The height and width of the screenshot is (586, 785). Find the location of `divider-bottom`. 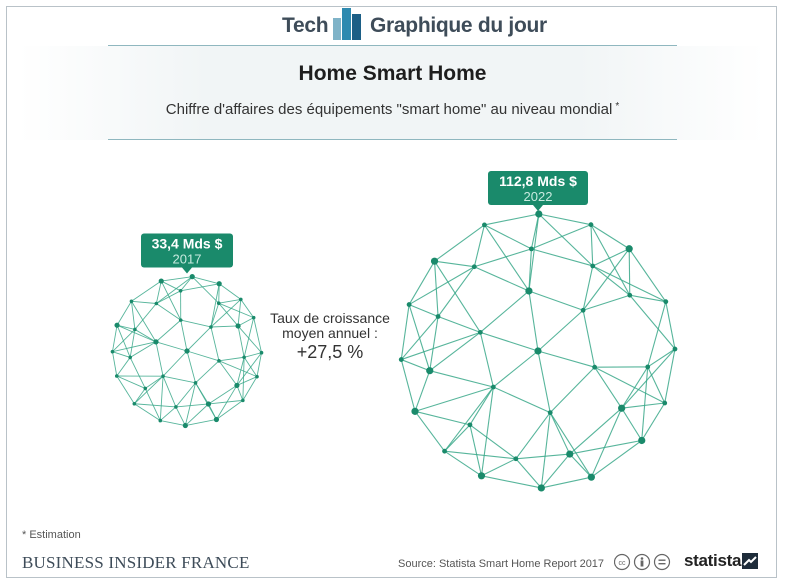

divider-bottom is located at coordinates (392, 139).